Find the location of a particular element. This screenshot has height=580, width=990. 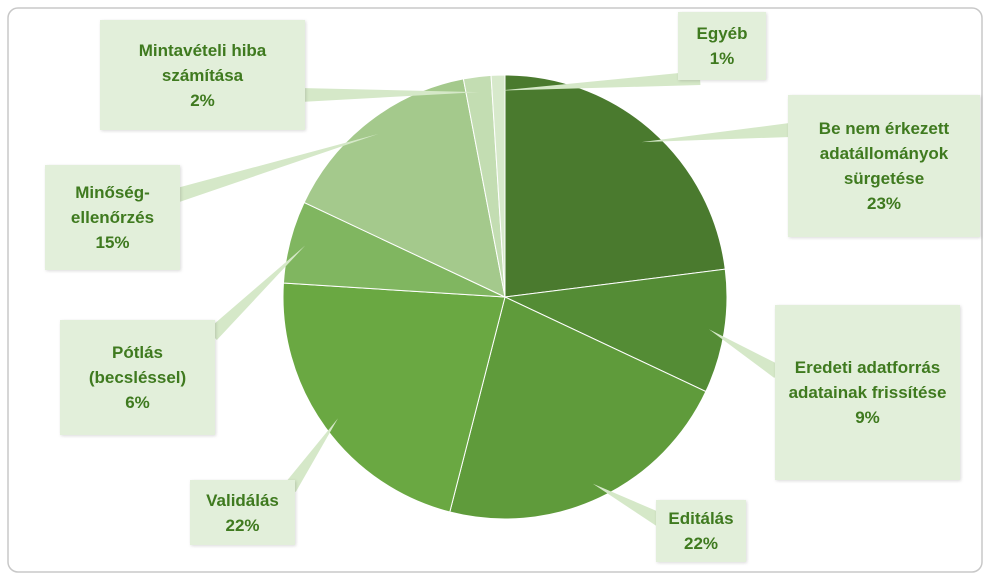

value-label: 23% is located at coordinates (884, 203).